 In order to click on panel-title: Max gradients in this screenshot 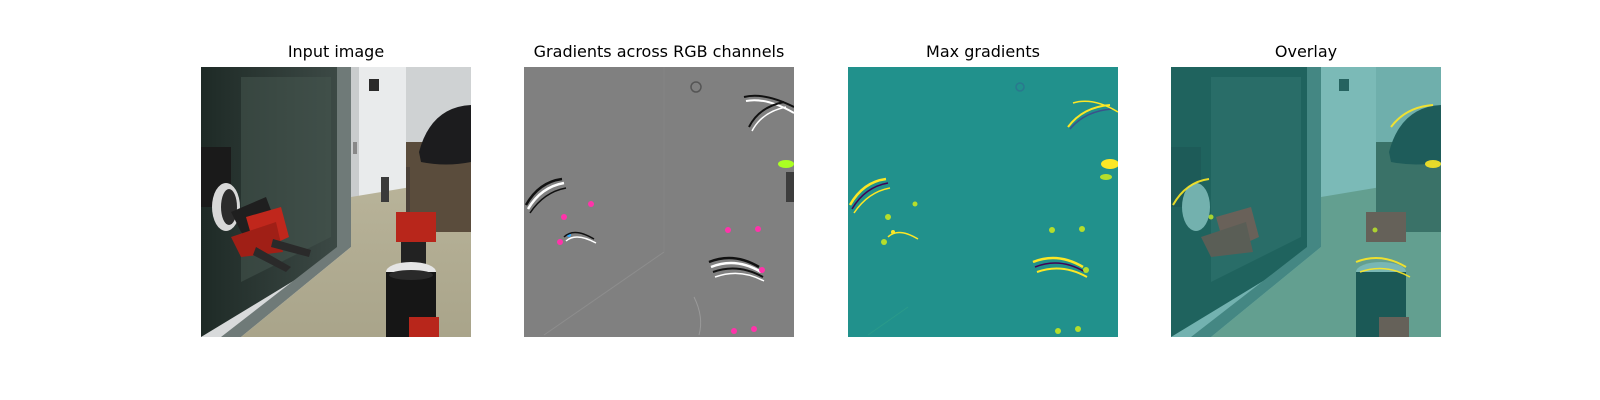, I will do `click(983, 51)`.